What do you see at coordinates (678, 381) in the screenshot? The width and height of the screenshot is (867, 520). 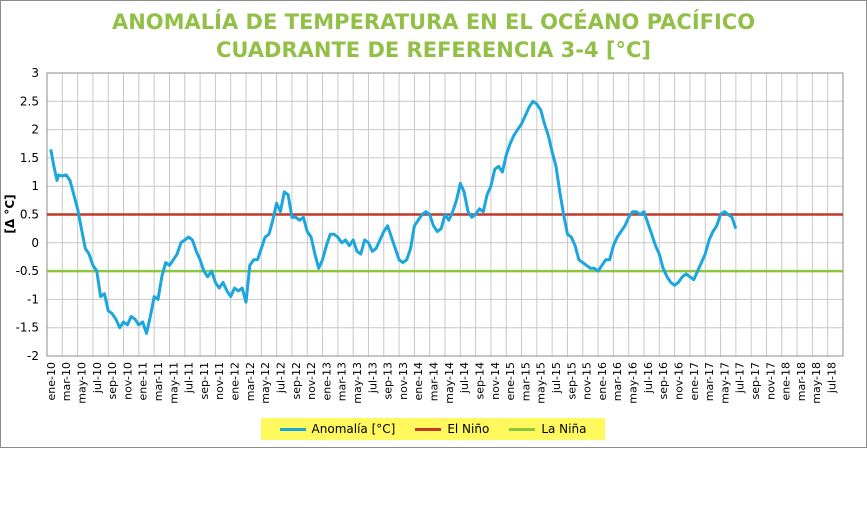 I see `x-tick-label: nov-16` at bounding box center [678, 381].